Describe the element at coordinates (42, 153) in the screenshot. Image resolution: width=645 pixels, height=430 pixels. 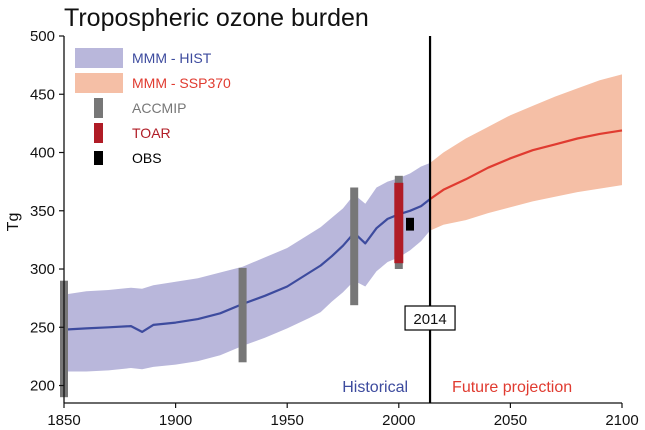
I see `y-tick-label: 400` at that location.